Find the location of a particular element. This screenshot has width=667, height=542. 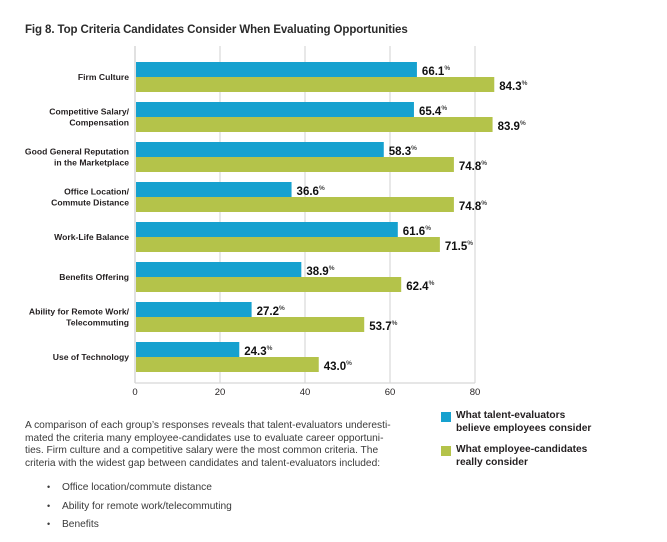

value-number: 36.6 is located at coordinates (308, 192).